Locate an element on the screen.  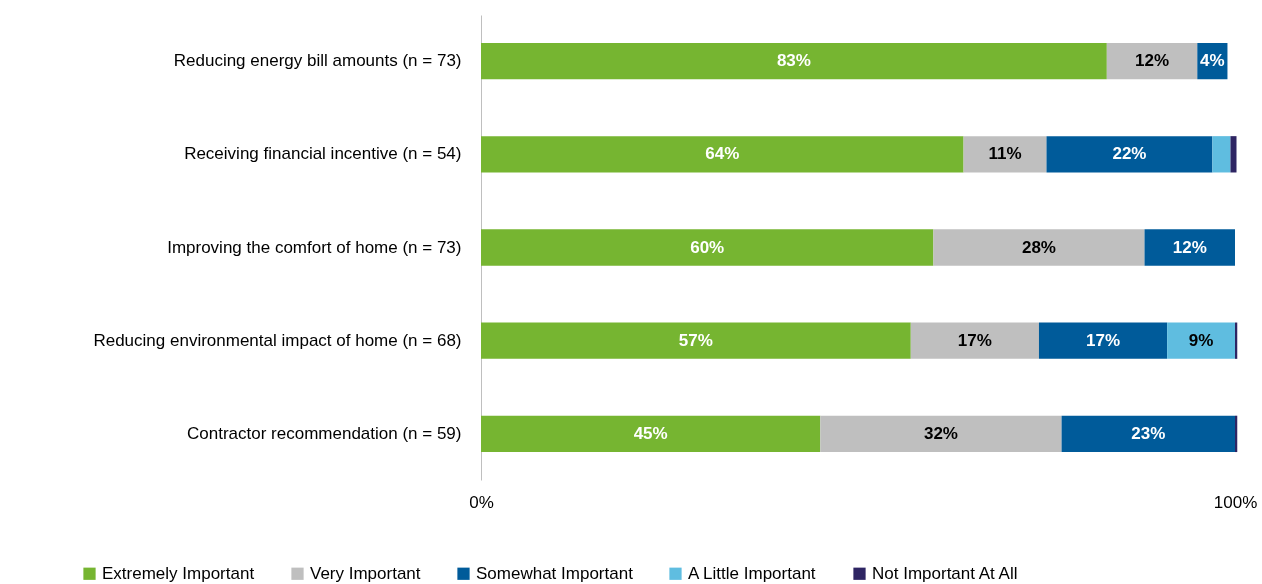
y-tick-label: Receiving financial incentive (n = 54) is located at coordinates (323, 154).